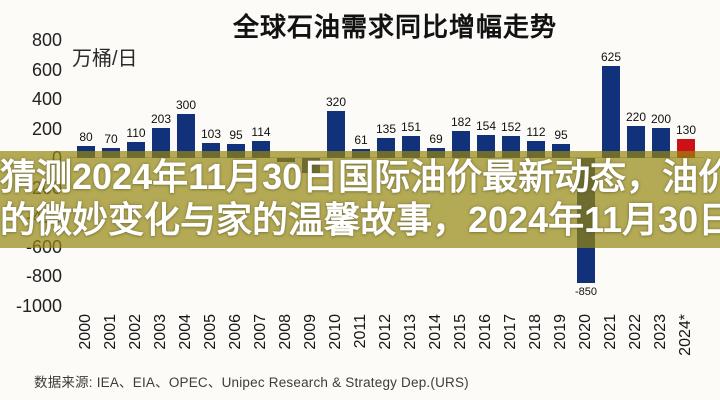 The width and height of the screenshot is (720, 400). Describe the element at coordinates (43, 276) in the screenshot. I see `y-tick-label: -800` at that location.